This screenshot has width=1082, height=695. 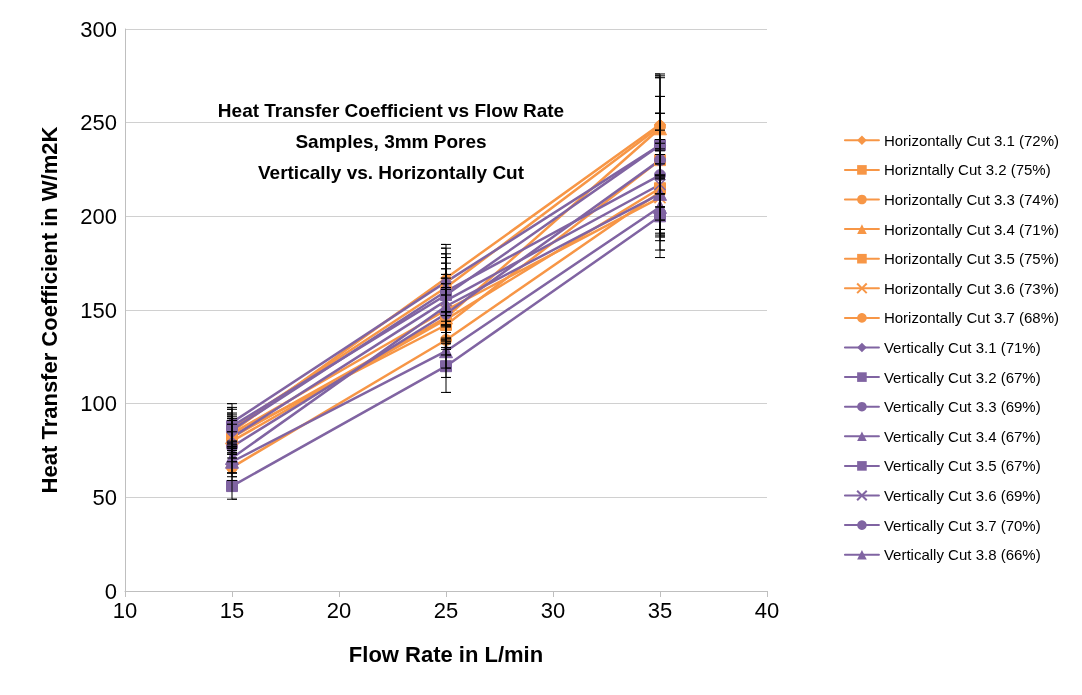 I want to click on x-tick-label: 30, so click(x=553, y=610).